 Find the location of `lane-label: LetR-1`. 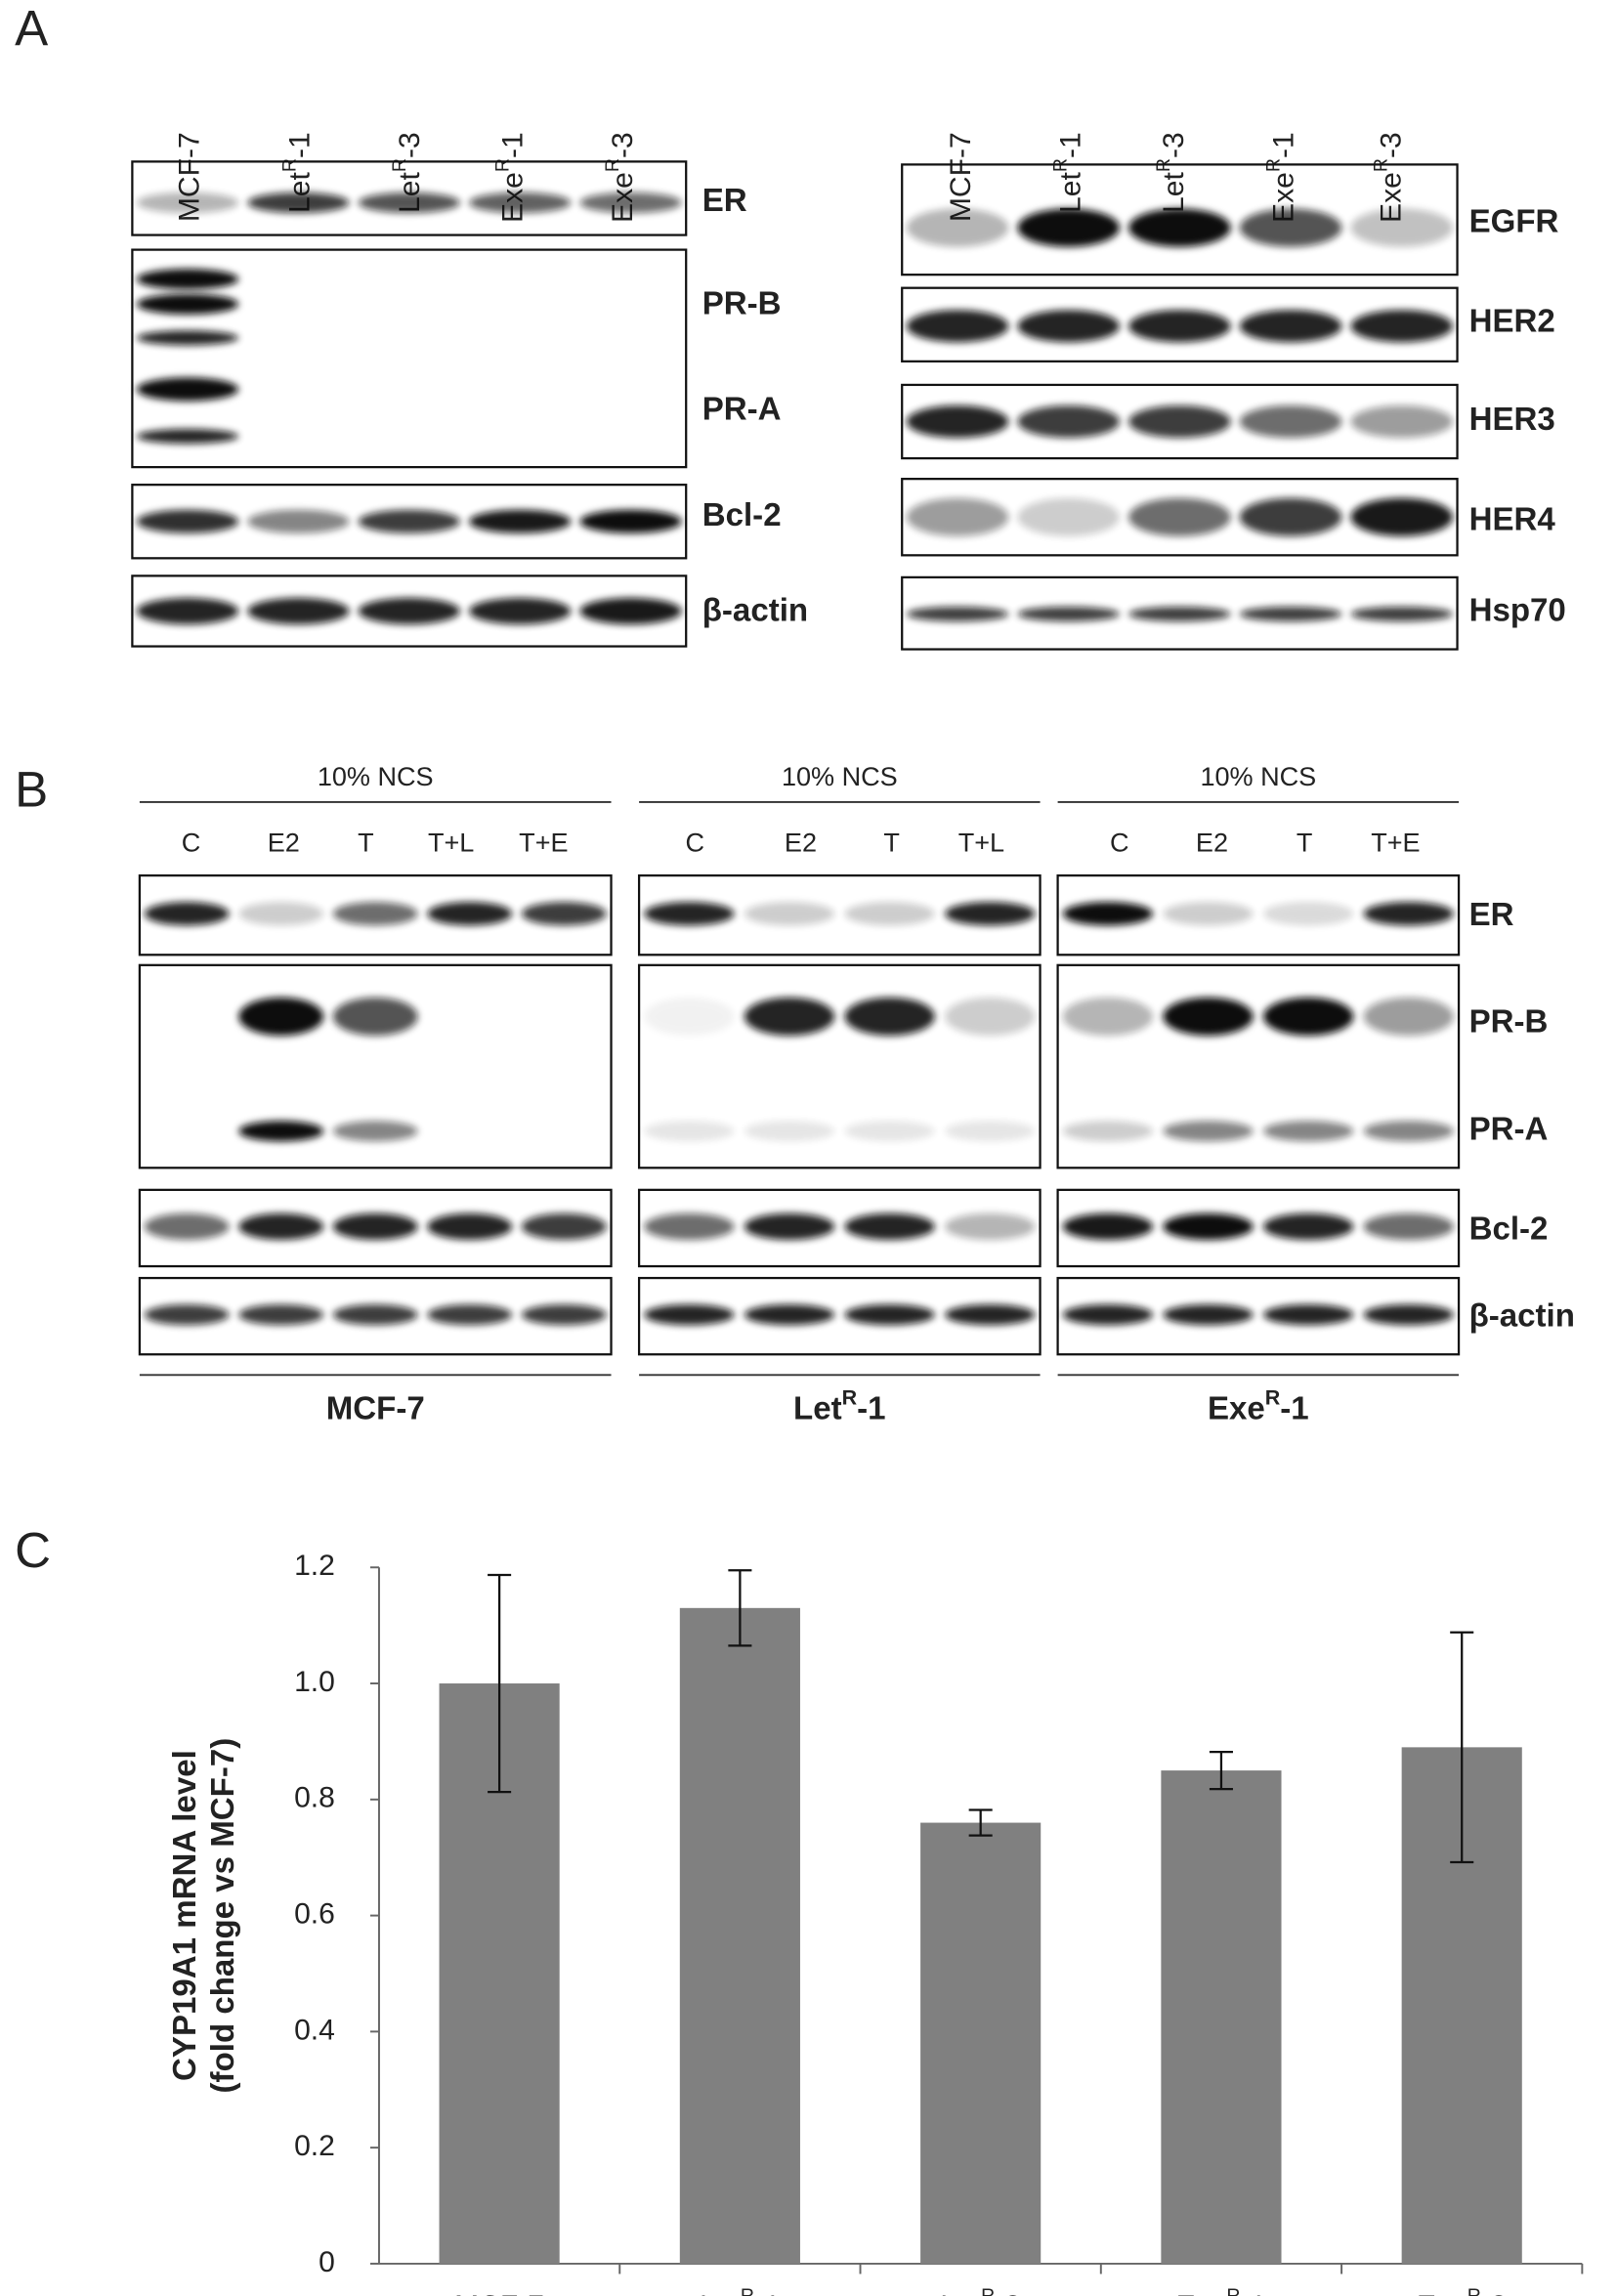

lane-label: LetR-1 is located at coordinates (1068, 172).